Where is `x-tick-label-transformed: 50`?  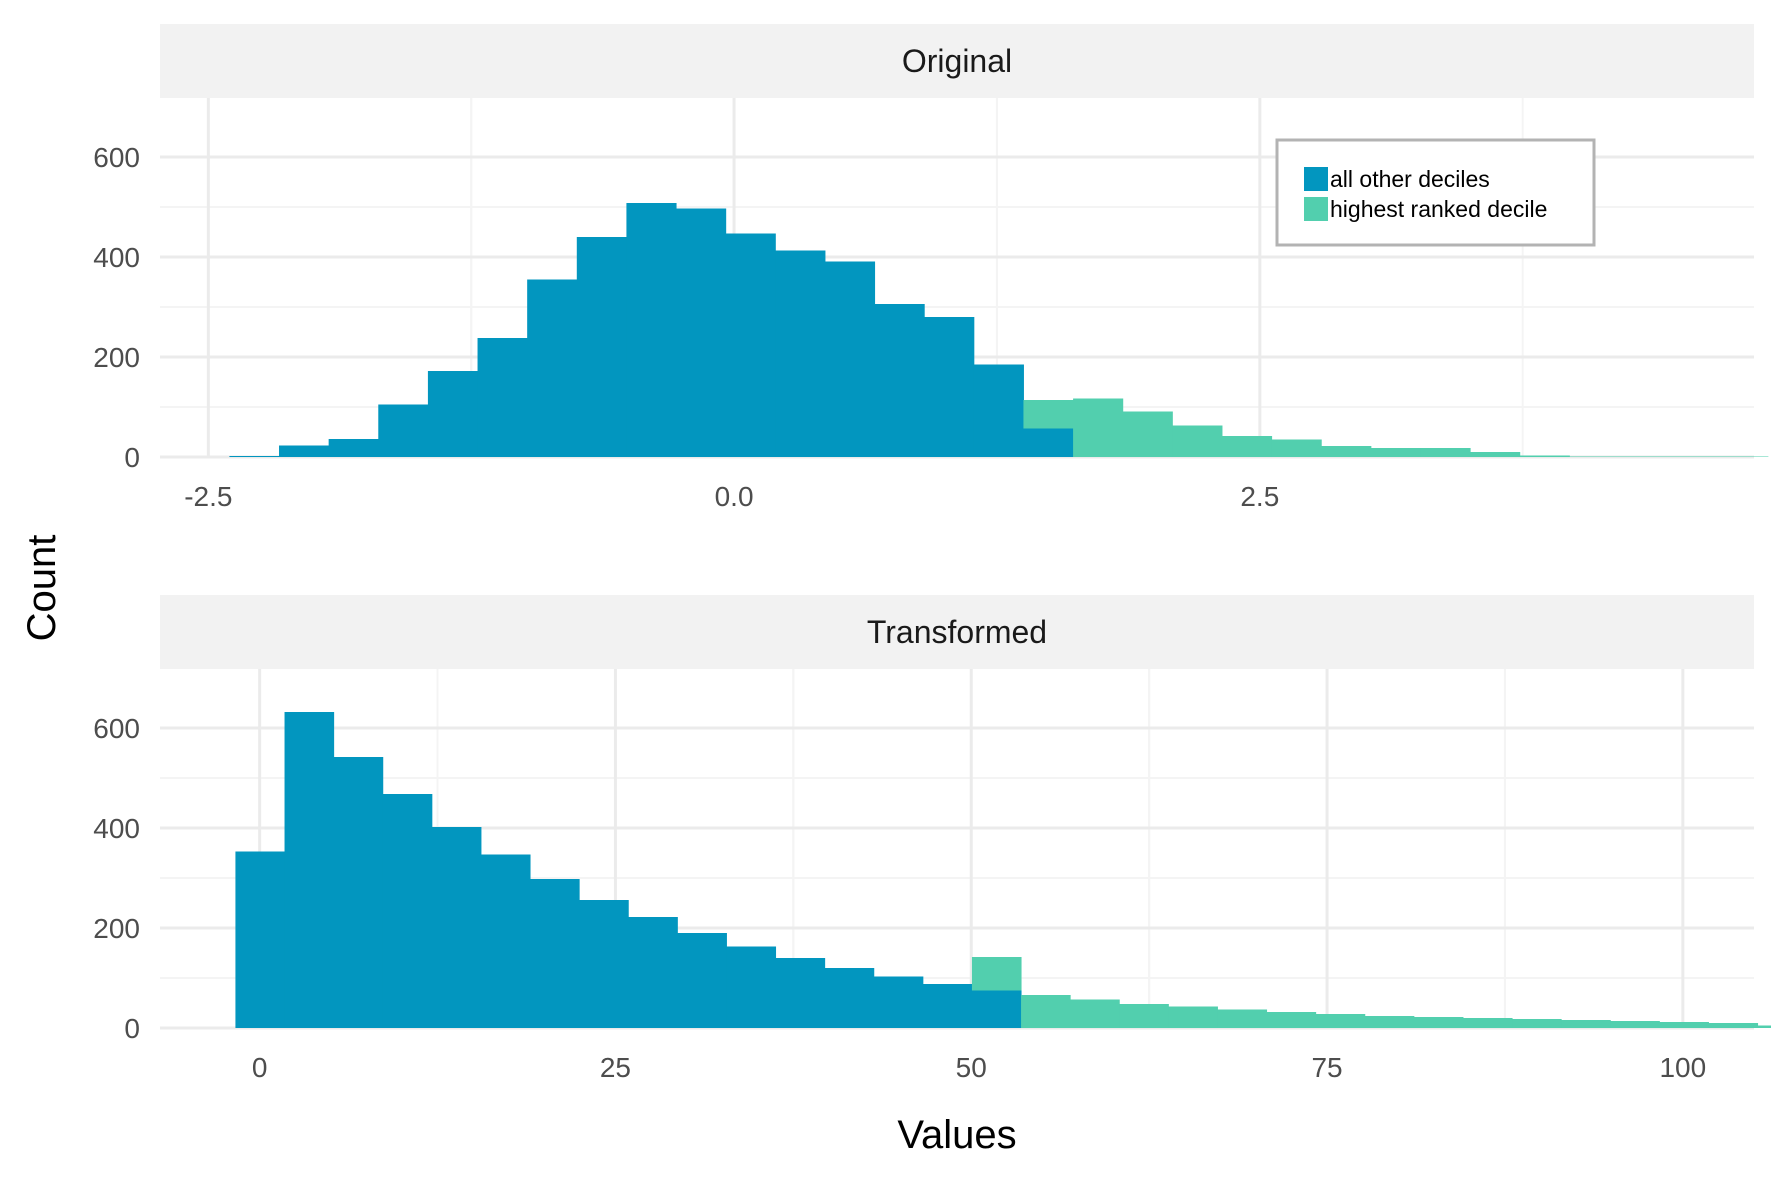 x-tick-label-transformed: 50 is located at coordinates (971, 1067).